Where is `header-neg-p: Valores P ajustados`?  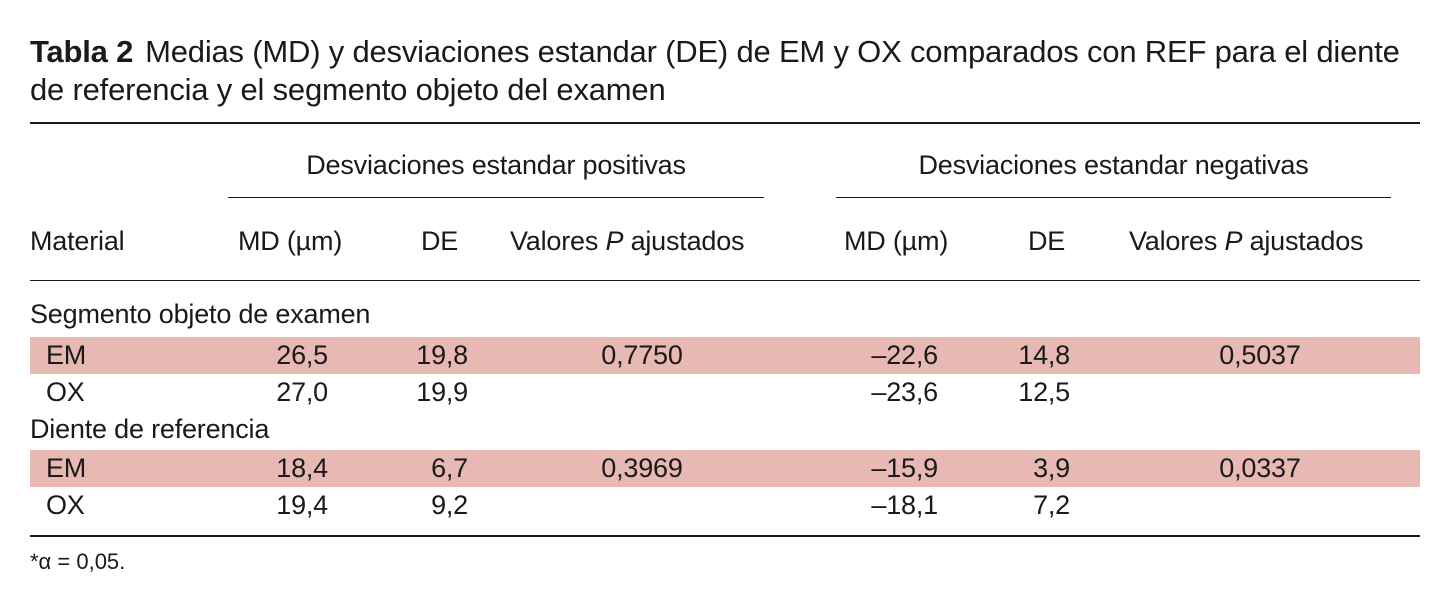
header-neg-p: Valores P ajustados is located at coordinates (1246, 241).